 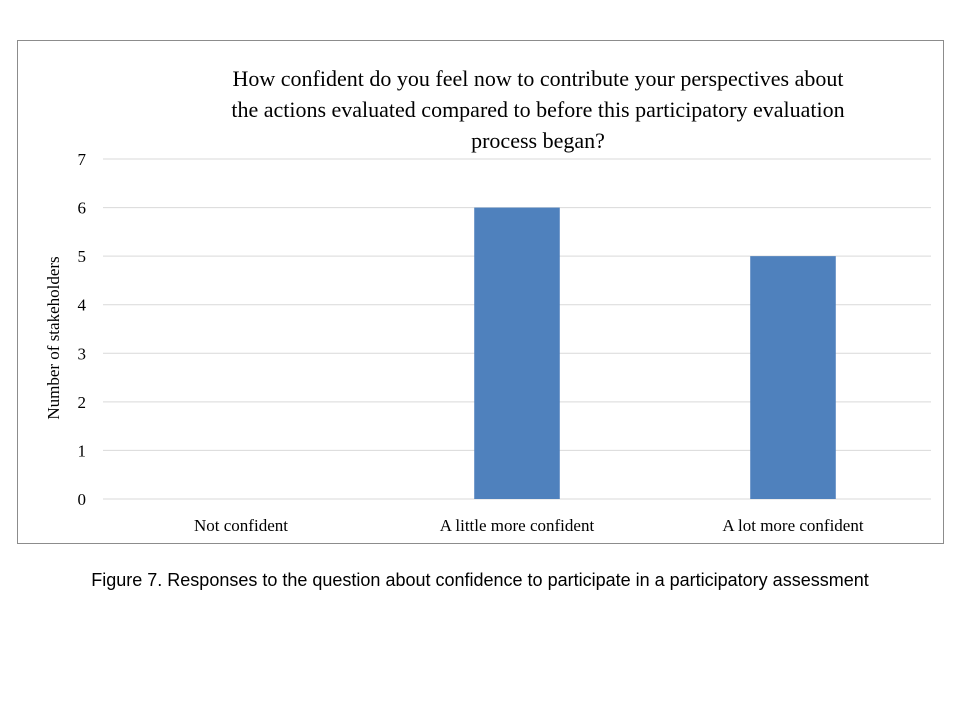 I want to click on y-tick-label: 3, so click(x=82, y=353).